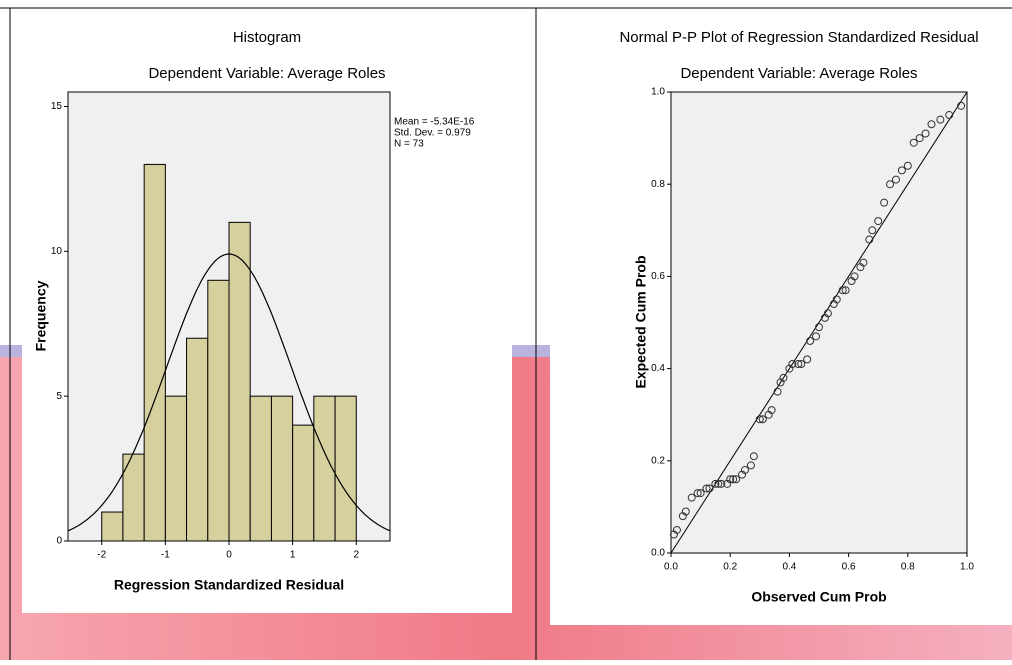 The height and width of the screenshot is (665, 1012). Describe the element at coordinates (789, 567) in the screenshot. I see `x-tick-label: 0.4` at that location.